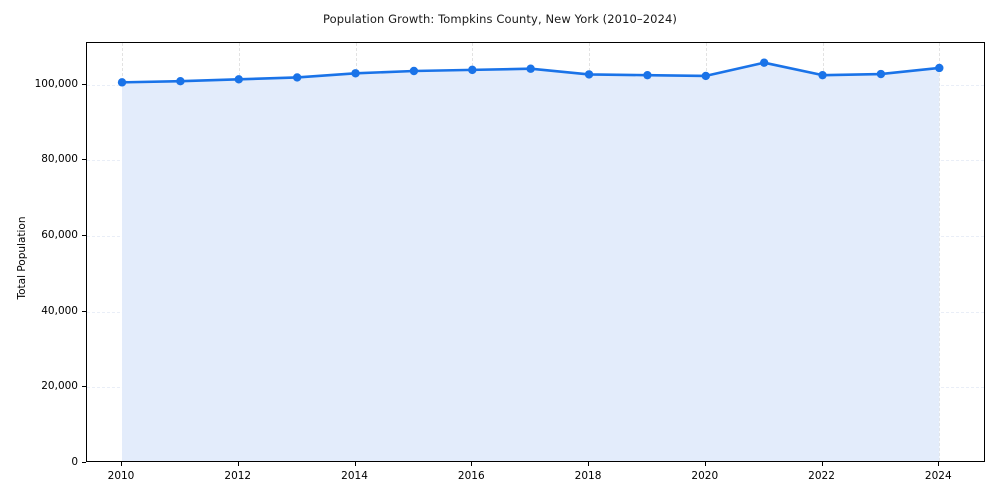  I want to click on x-axis-tick-label: 2016, so click(471, 476).